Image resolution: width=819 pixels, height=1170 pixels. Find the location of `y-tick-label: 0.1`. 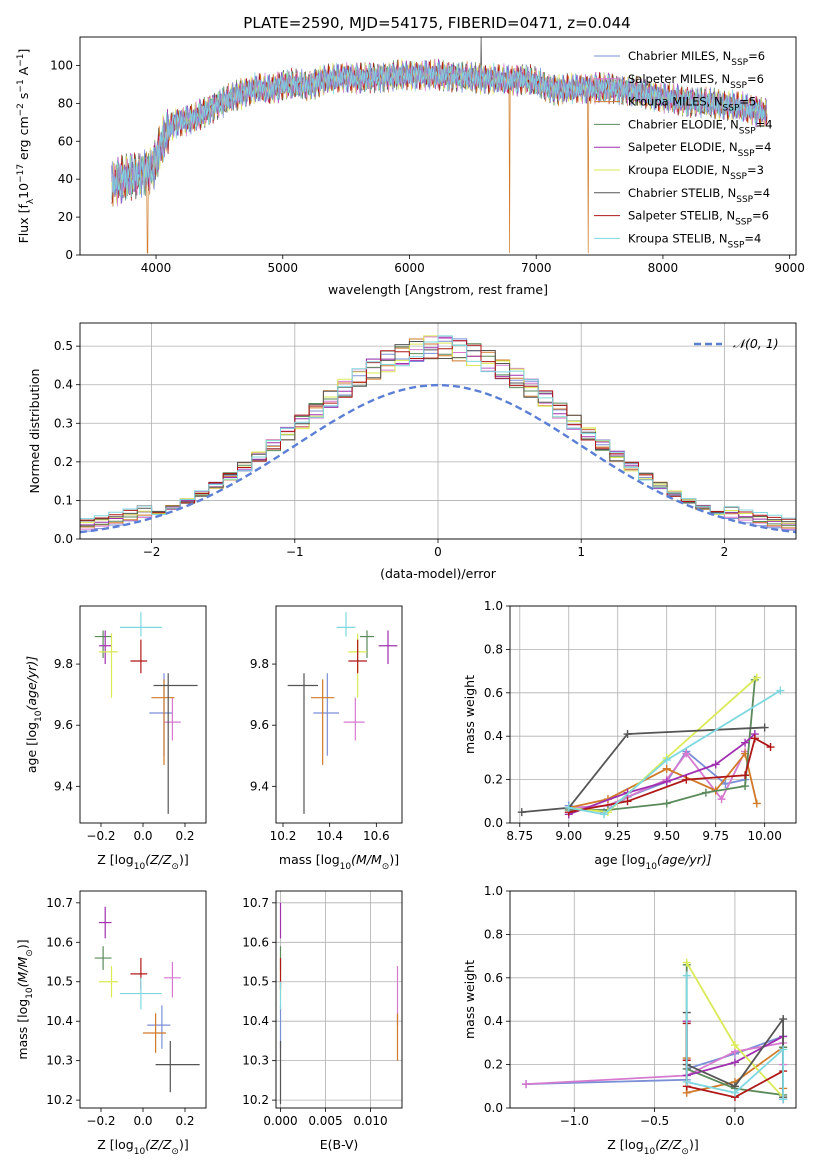

y-tick-label: 0.1 is located at coordinates (63, 500).